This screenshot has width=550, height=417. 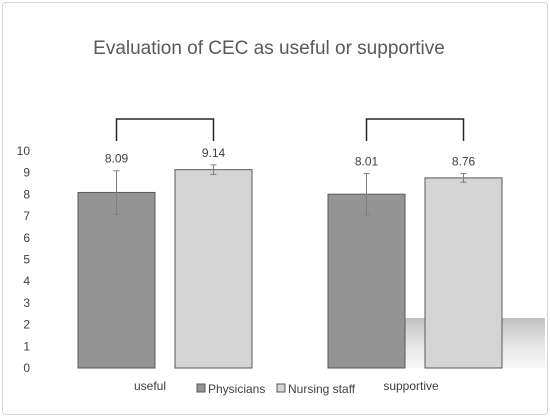 What do you see at coordinates (26, 325) in the screenshot?
I see `y-tick-label: 2` at bounding box center [26, 325].